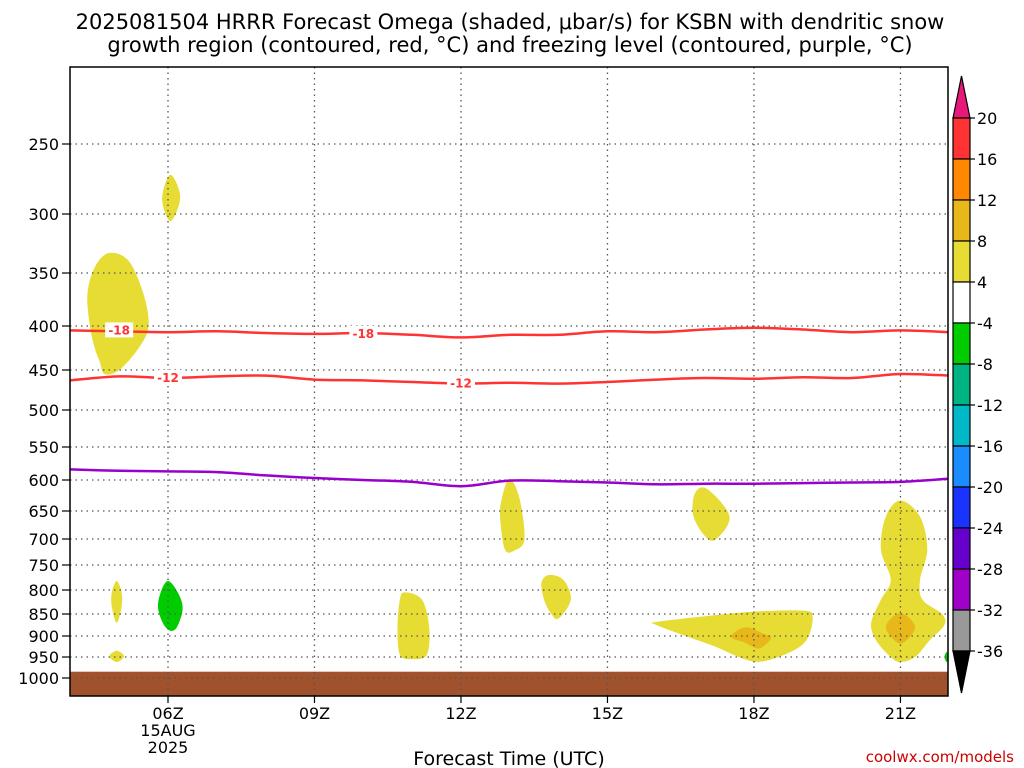 Image resolution: width=1024 pixels, height=768 pixels. I want to click on y-tick-label: 850, so click(43, 614).